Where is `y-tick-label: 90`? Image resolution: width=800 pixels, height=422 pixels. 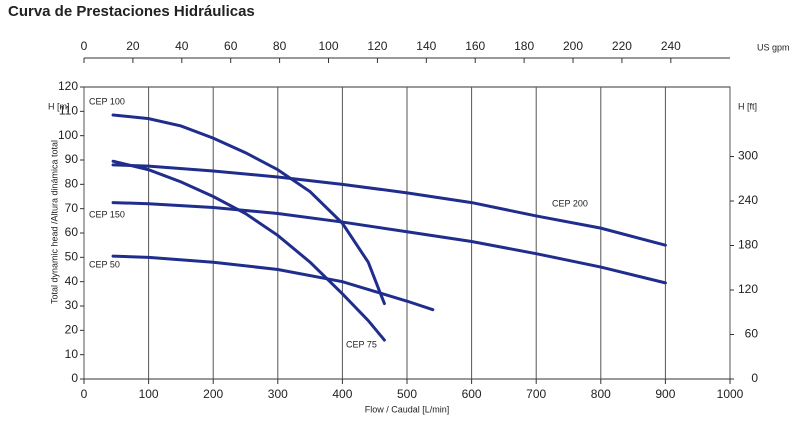 y-tick-label: 90 is located at coordinates (72, 159).